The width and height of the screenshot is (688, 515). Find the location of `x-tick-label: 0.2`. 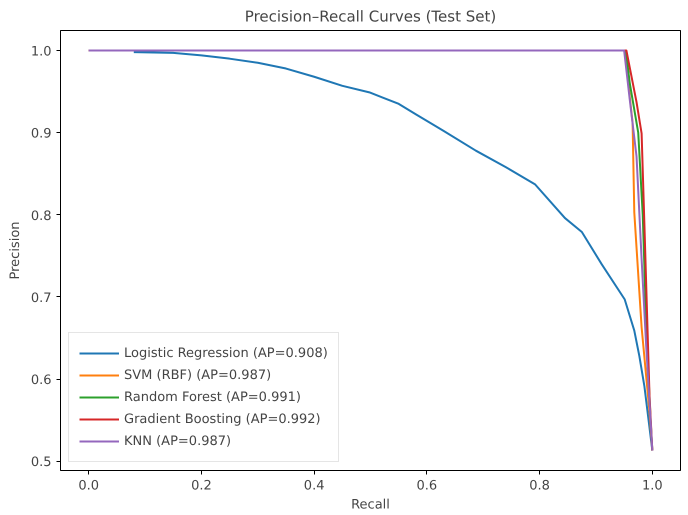

x-tick-label: 0.2 is located at coordinates (201, 486).